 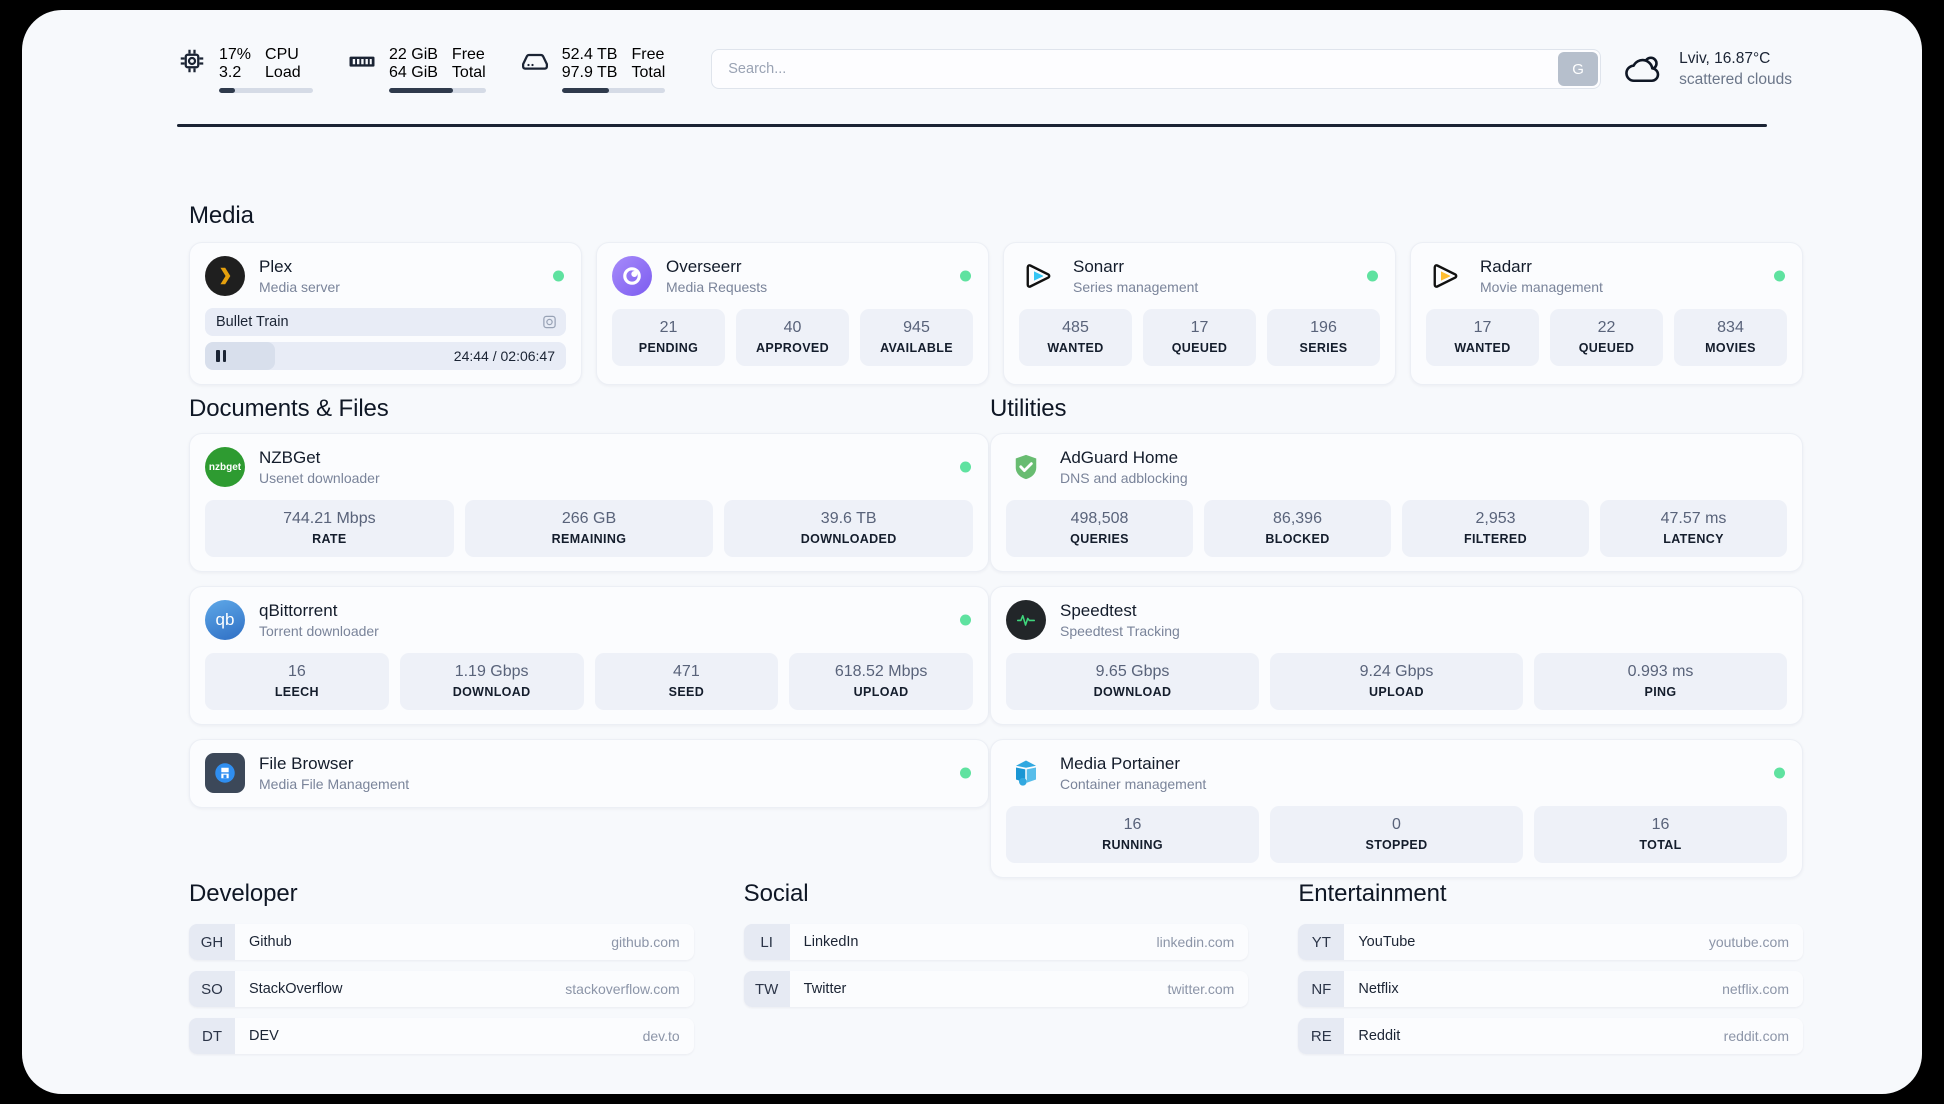 I want to click on playback-progress-bar: 24:44 / 02:06:47, so click(x=385, y=356).